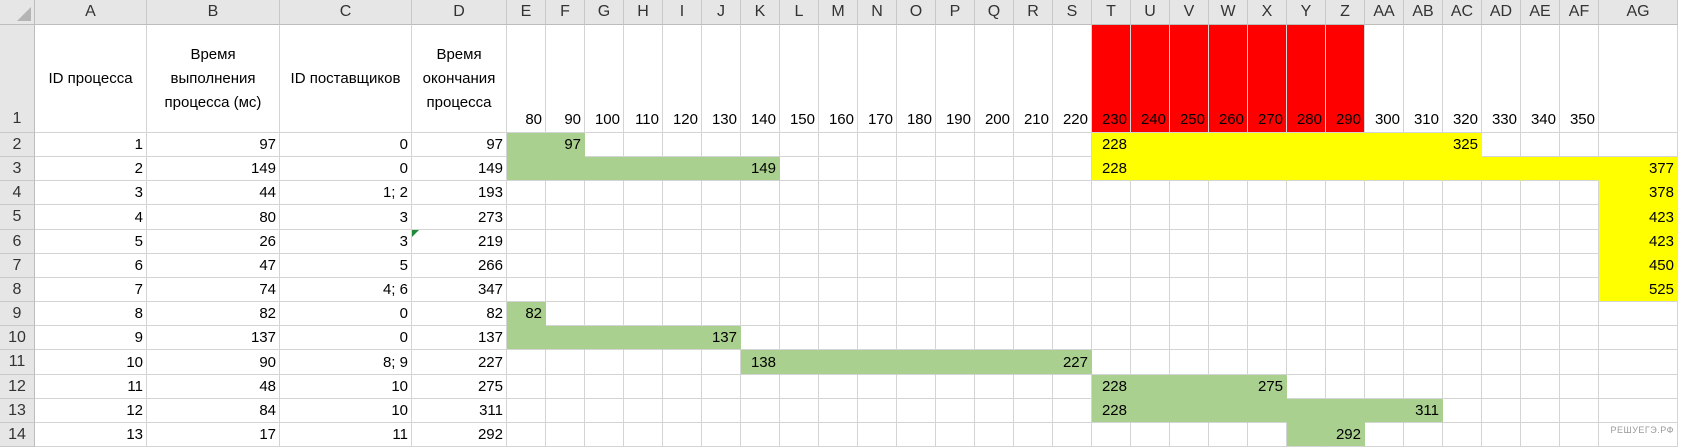  What do you see at coordinates (213, 145) in the screenshot?
I see `cell-B2: 97` at bounding box center [213, 145].